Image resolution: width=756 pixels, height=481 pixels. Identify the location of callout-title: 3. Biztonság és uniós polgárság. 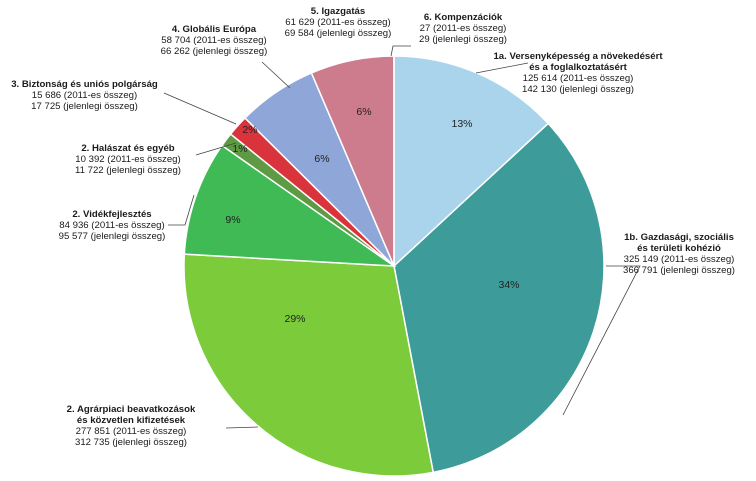
(84, 84).